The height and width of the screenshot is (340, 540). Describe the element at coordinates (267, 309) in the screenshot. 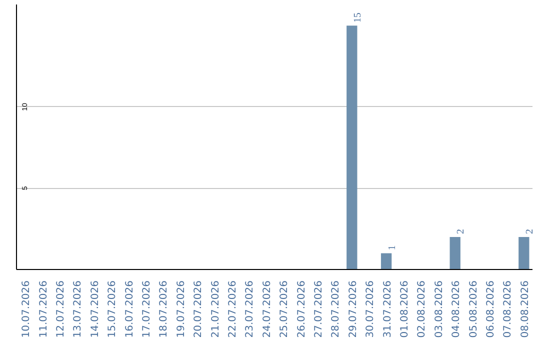

I see `x-tick-label: 24.07.2026` at that location.